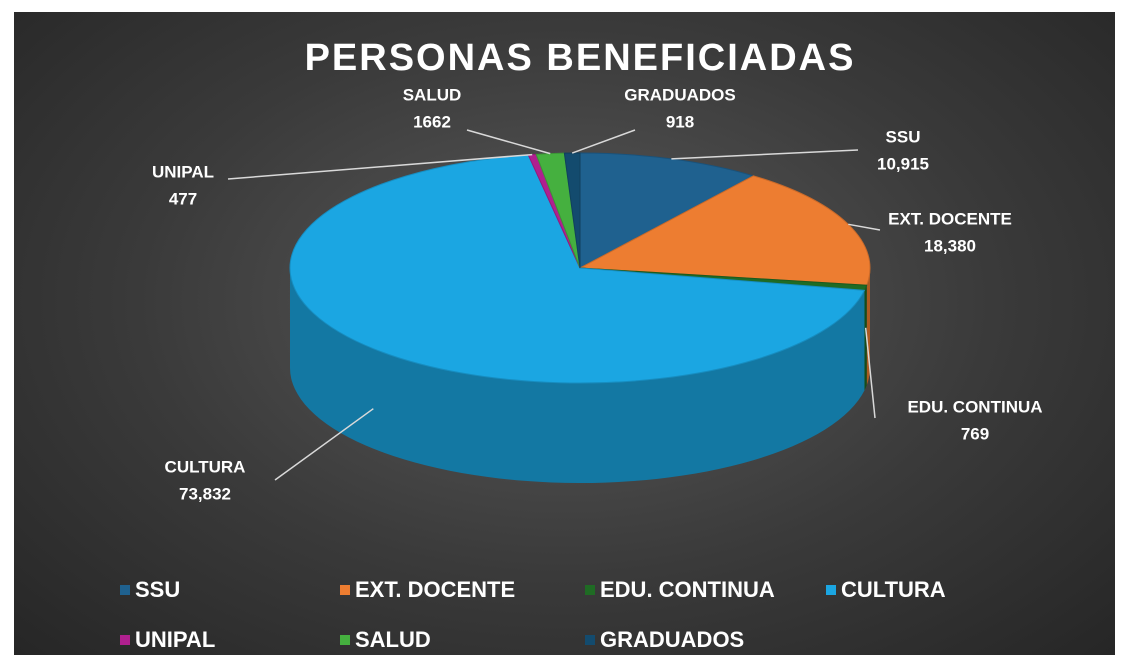 The height and width of the screenshot is (666, 1129). Describe the element at coordinates (432, 121) in the screenshot. I see `data-label-value: 1662` at that location.